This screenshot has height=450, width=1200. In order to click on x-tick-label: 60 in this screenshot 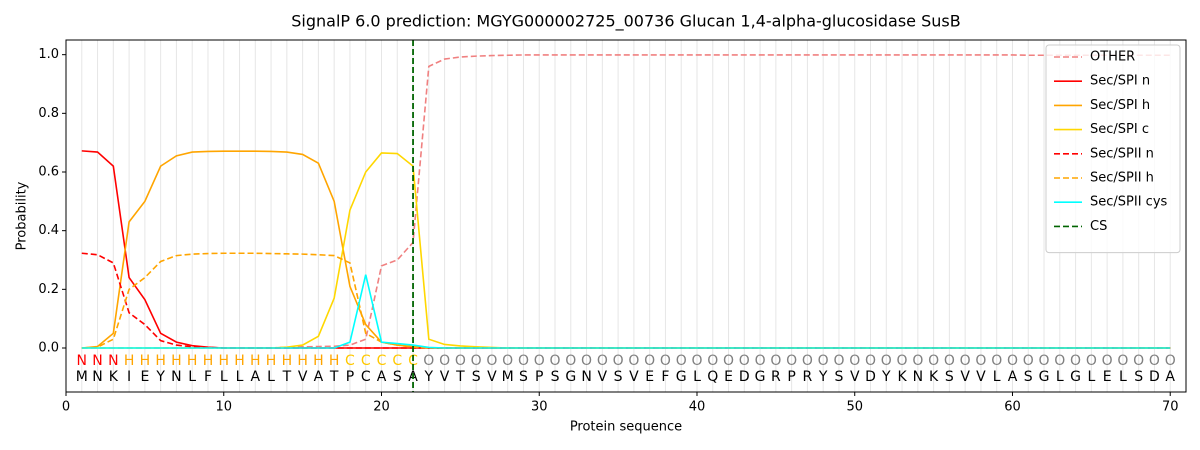, I will do `click(1012, 407)`.